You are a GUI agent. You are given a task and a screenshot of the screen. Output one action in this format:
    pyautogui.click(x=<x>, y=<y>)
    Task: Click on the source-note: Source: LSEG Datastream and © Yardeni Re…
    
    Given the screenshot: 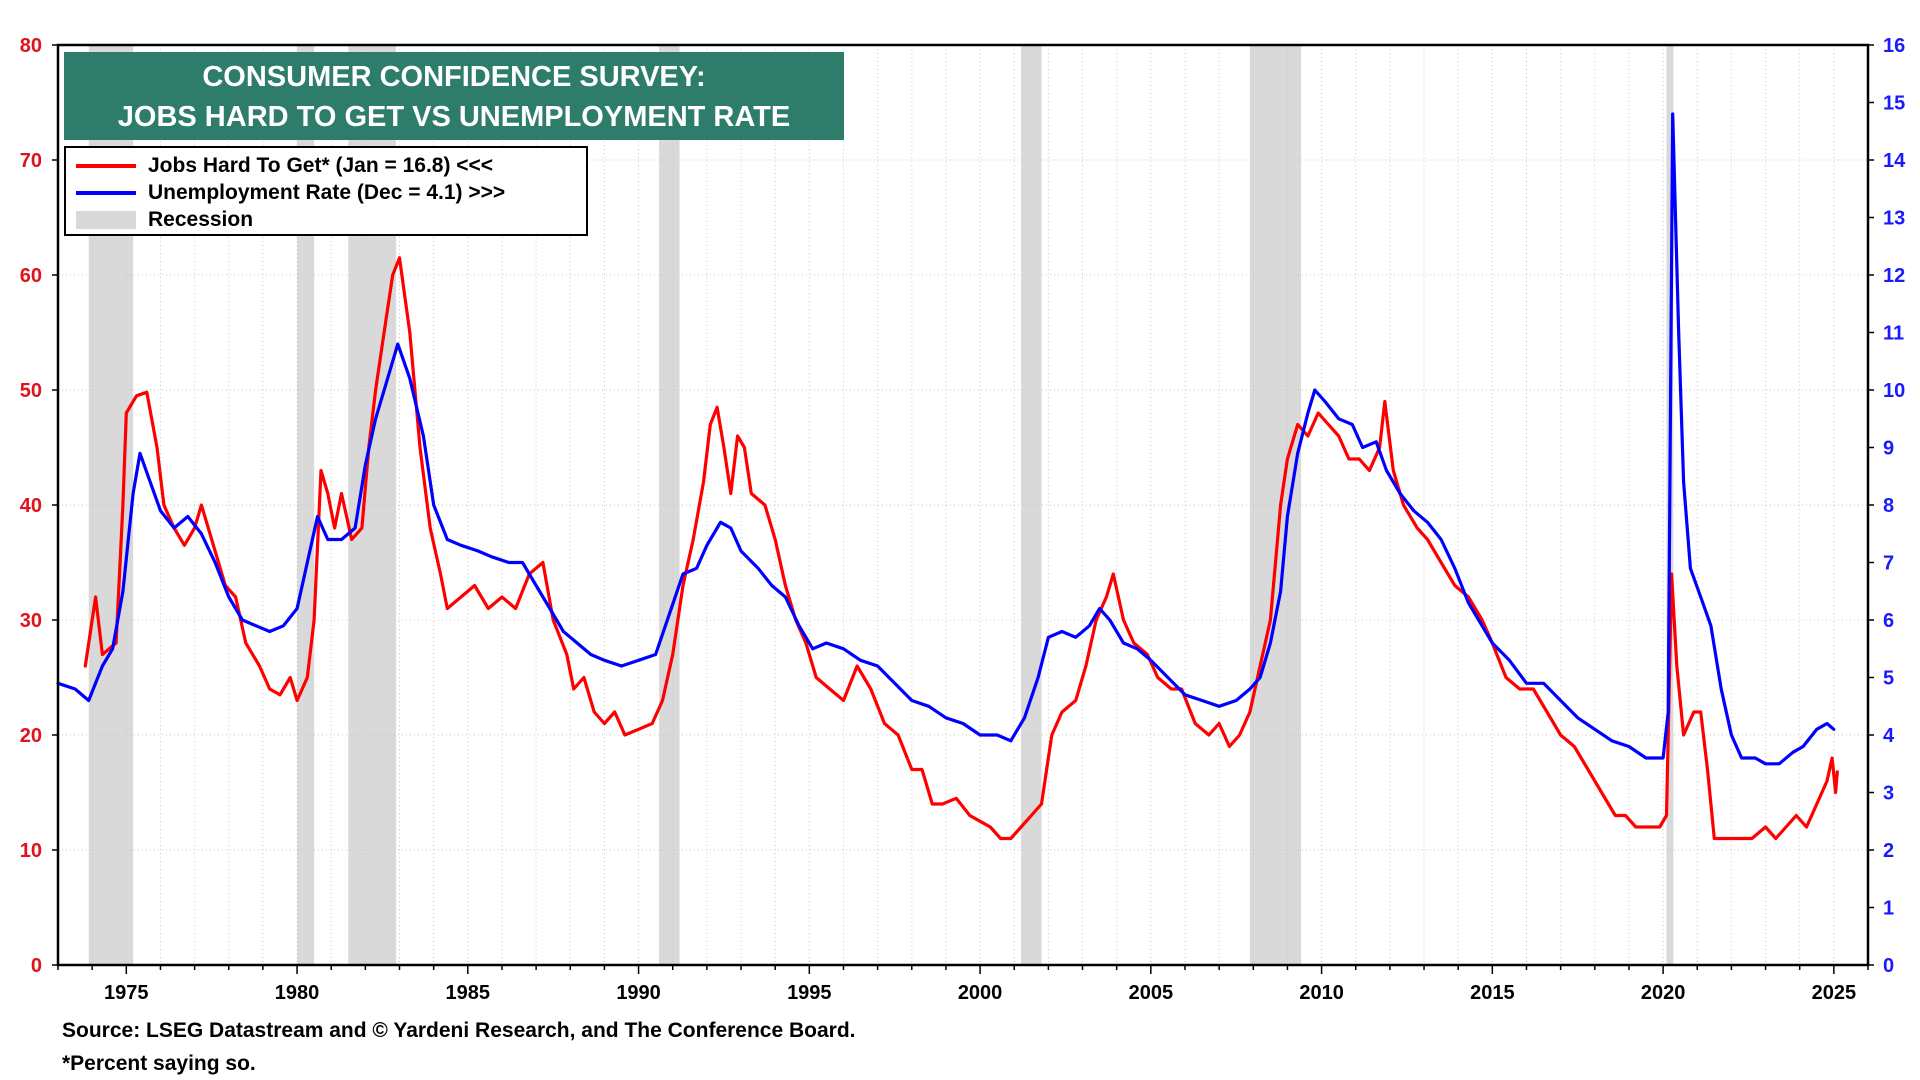 What is the action you would take?
    pyautogui.click(x=459, y=1030)
    